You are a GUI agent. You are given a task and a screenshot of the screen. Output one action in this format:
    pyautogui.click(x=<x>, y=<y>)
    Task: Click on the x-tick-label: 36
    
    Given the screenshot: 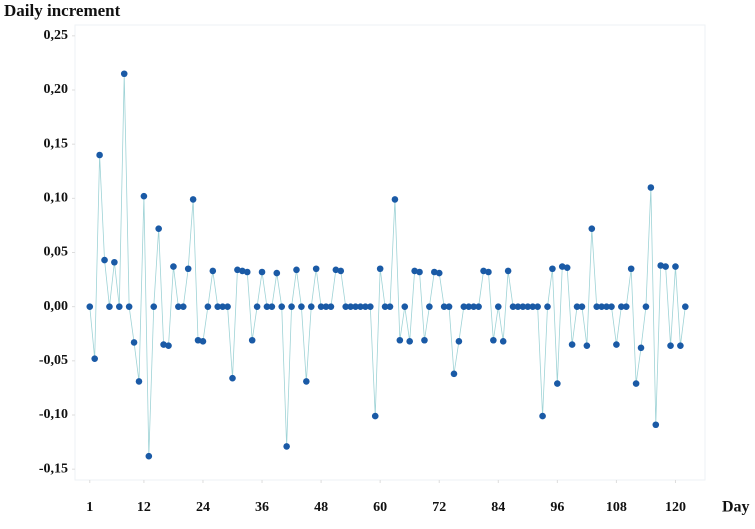 What is the action you would take?
    pyautogui.click(x=262, y=507)
    